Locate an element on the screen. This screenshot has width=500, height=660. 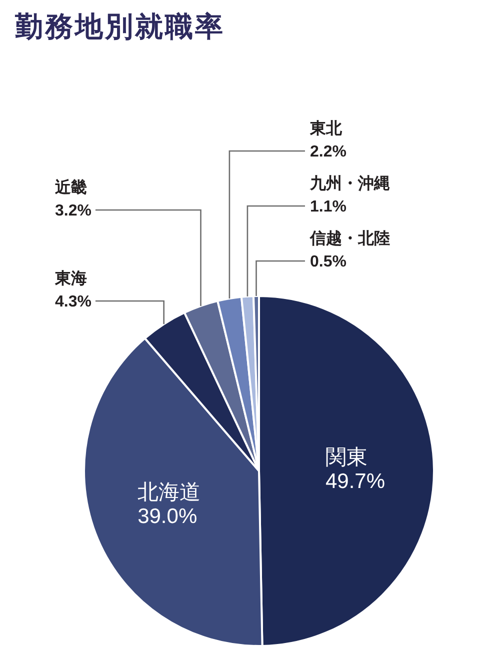
data-label: 1.1% is located at coordinates (328, 207).